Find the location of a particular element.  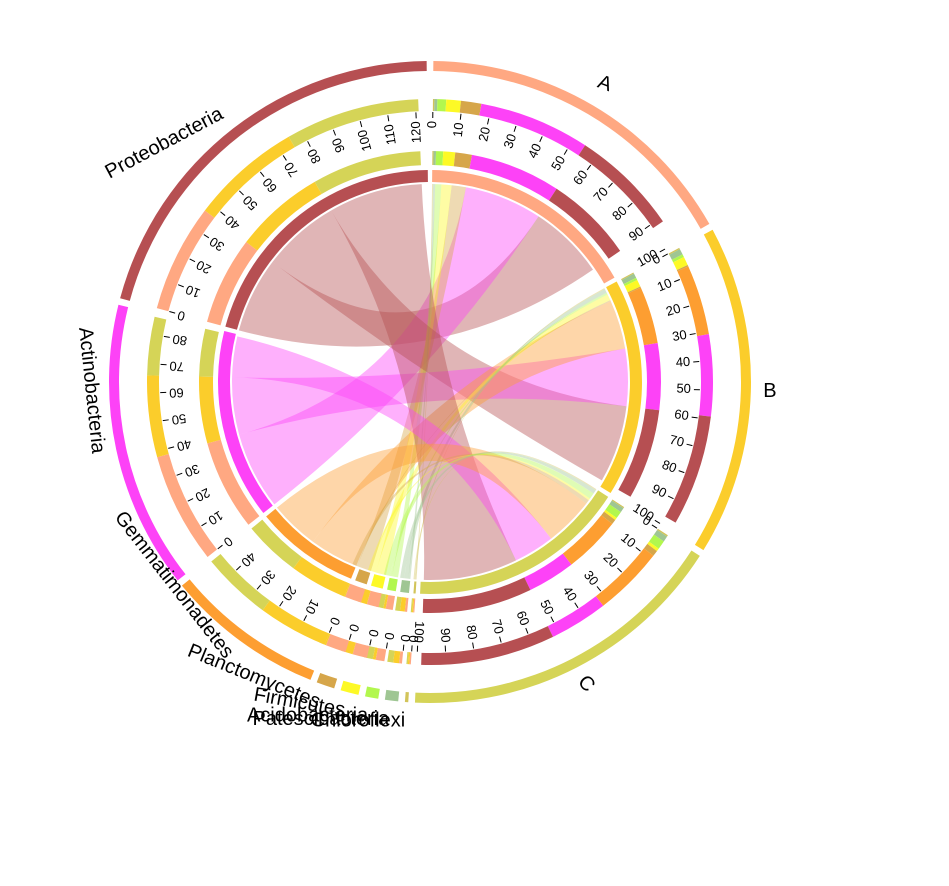

segment-mid-proteobacteria-c is located at coordinates (367, 172).